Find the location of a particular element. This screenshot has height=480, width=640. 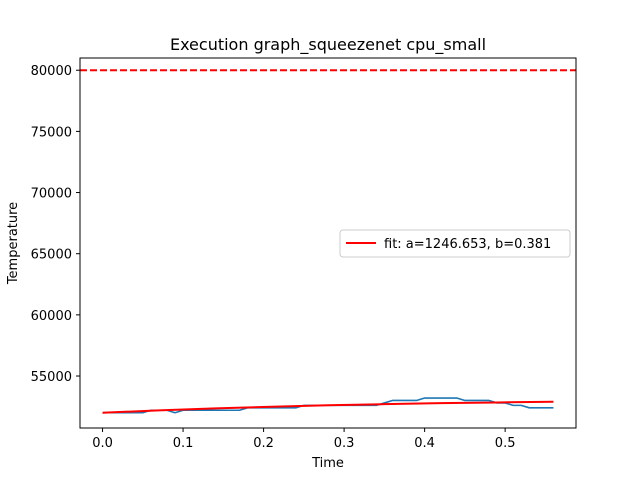

fit-series-line is located at coordinates (328, 407).